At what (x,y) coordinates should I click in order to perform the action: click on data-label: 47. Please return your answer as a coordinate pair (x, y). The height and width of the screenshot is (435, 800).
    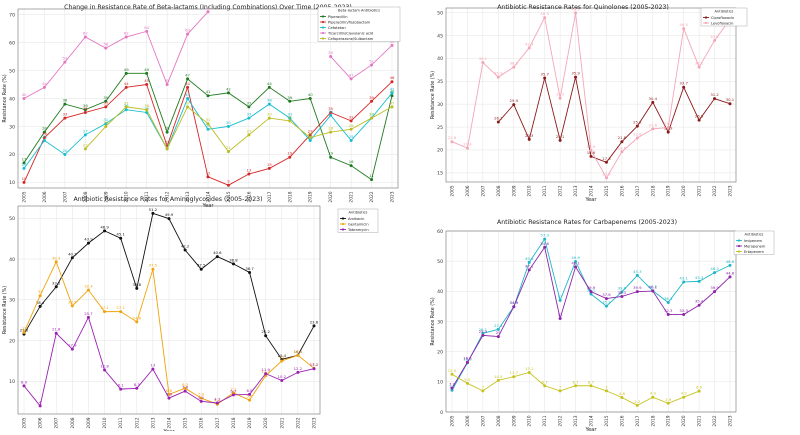
    Looking at the image, I should click on (351, 74).